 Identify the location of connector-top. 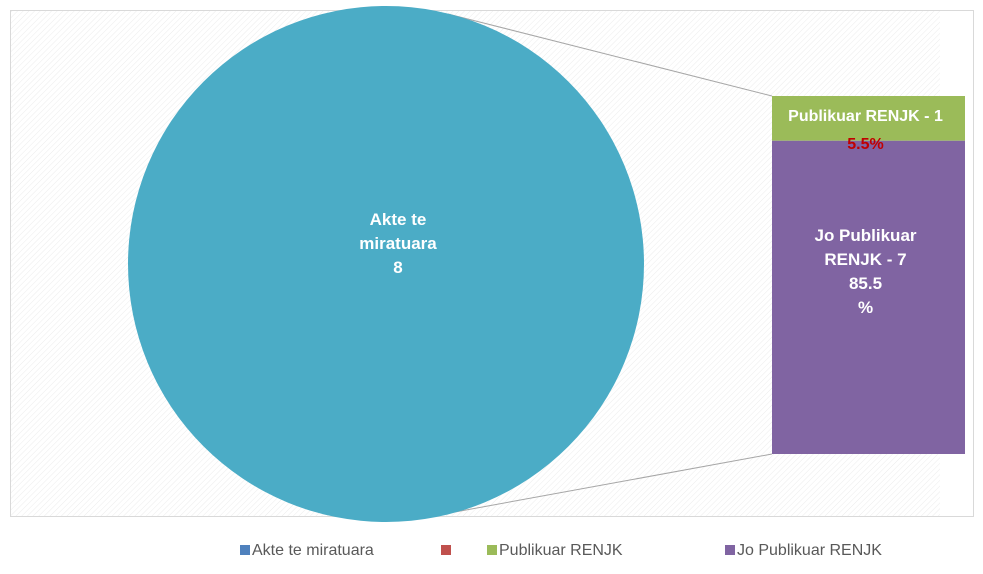
(610, 55).